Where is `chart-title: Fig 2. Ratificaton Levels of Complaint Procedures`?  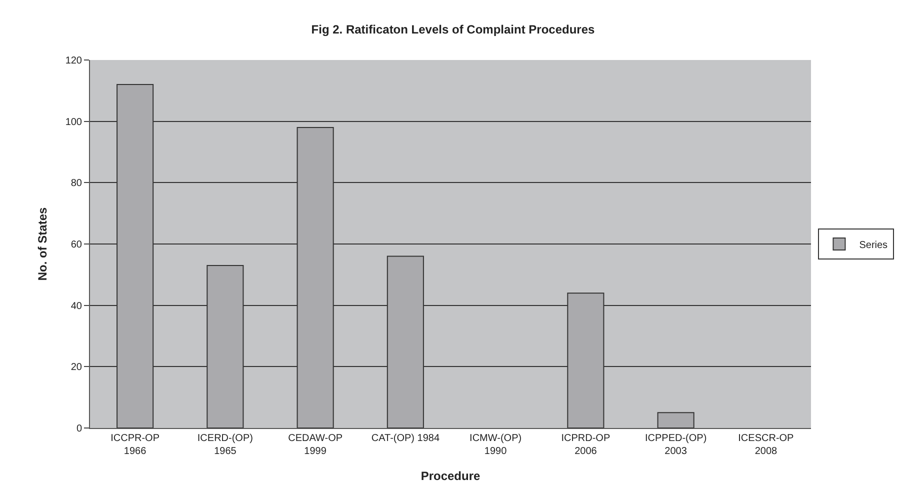 chart-title: Fig 2. Ratificaton Levels of Complaint Procedures is located at coordinates (453, 29).